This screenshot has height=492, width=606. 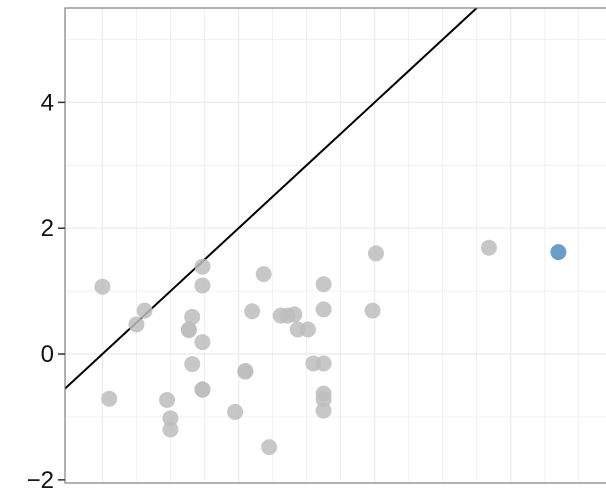 I want to click on highlight-point, so click(x=558, y=252).